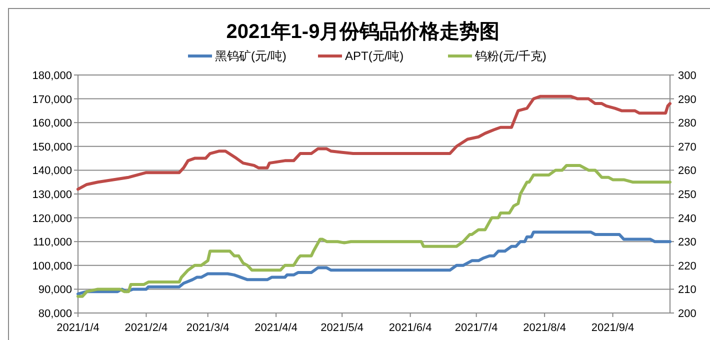  Describe the element at coordinates (342, 328) in the screenshot. I see `x-tick-label: 2021/5/4` at that location.